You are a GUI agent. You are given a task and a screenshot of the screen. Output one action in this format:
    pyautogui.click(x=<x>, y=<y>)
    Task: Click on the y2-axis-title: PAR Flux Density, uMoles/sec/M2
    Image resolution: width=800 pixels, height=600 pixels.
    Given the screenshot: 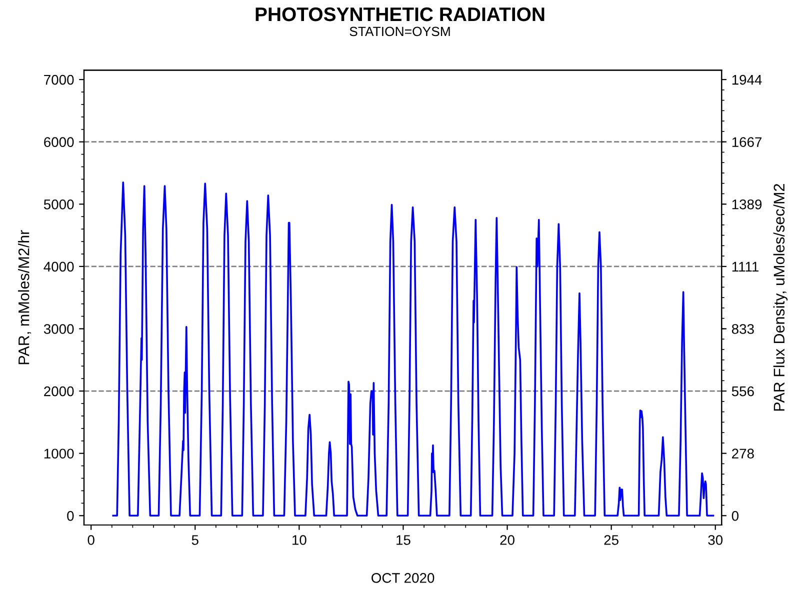 What is the action you would take?
    pyautogui.click(x=780, y=297)
    